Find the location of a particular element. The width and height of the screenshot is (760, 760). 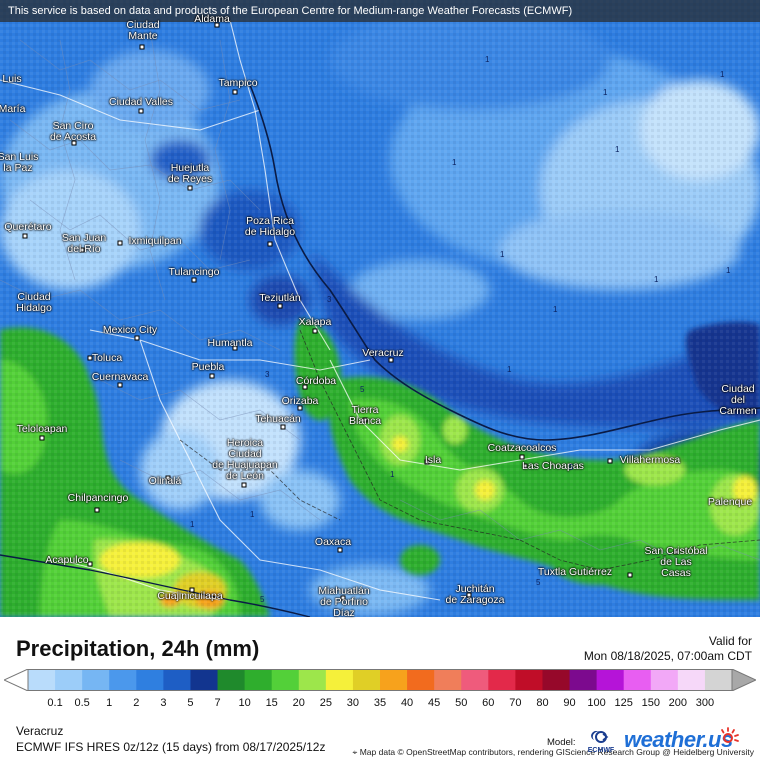

city-label: Palenque is located at coordinates (730, 502).